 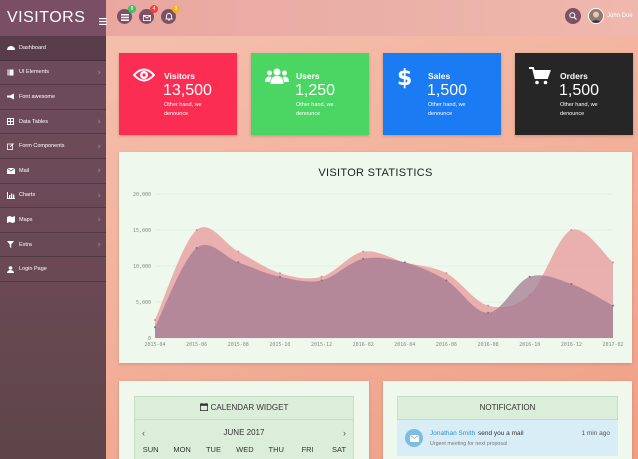 What do you see at coordinates (53, 269) in the screenshot?
I see `sidebar-item-login-page: Login Page` at bounding box center [53, 269].